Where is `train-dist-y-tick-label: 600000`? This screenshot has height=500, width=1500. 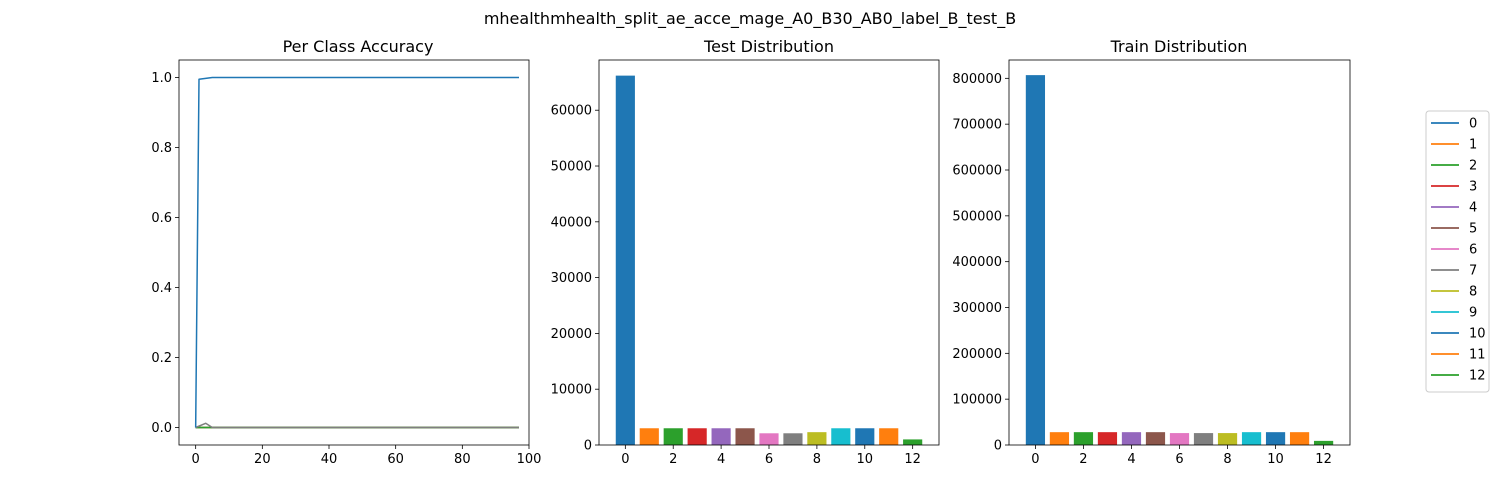 train-dist-y-tick-label: 600000 is located at coordinates (977, 171).